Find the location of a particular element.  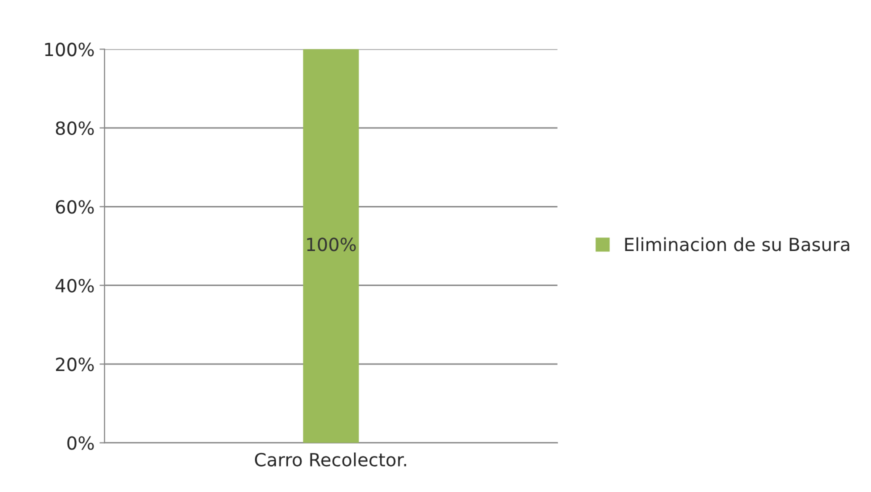

data-label: 100% is located at coordinates (331, 245).